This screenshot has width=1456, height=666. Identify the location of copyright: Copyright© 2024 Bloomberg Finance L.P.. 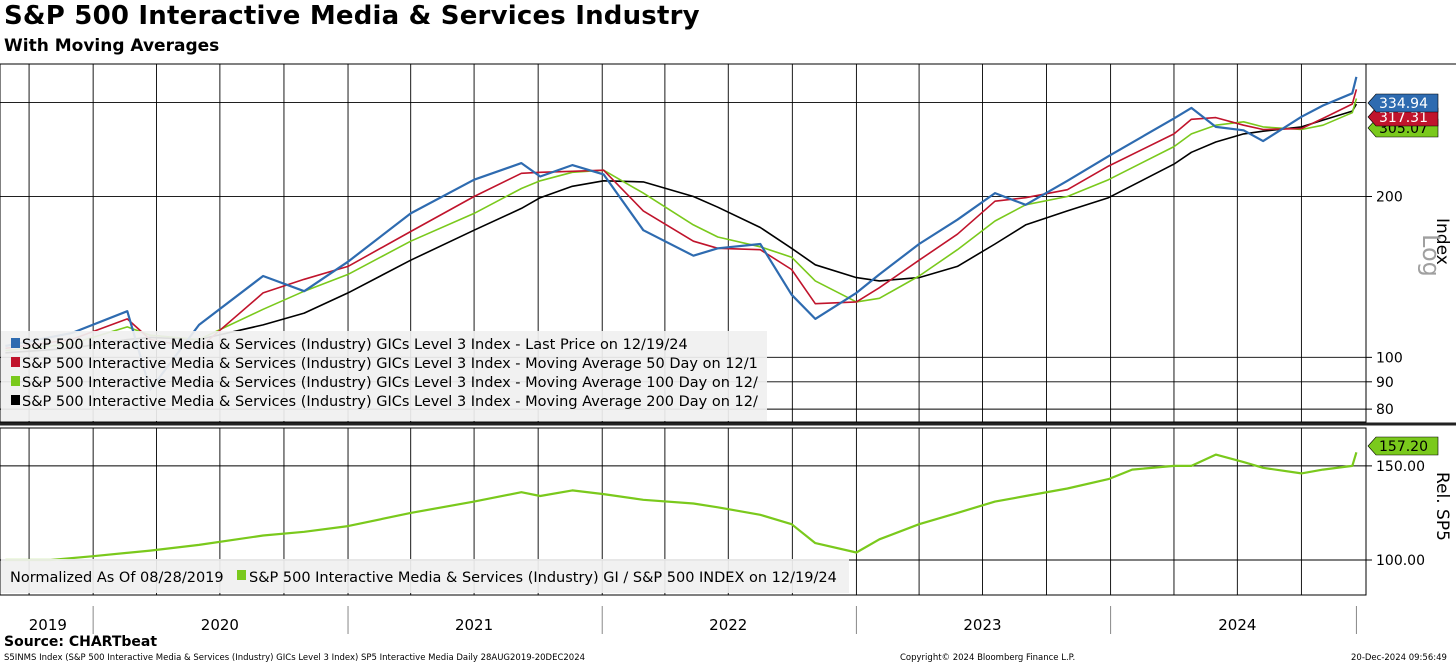
(988, 658).